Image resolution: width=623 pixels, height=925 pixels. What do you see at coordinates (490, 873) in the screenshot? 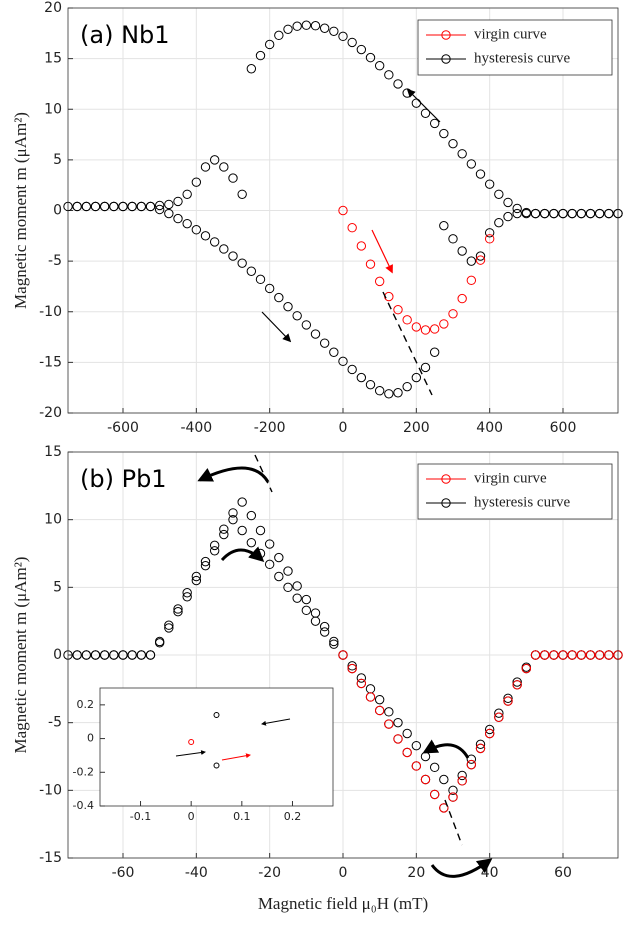
I see `x-tick-label: 40` at bounding box center [490, 873].